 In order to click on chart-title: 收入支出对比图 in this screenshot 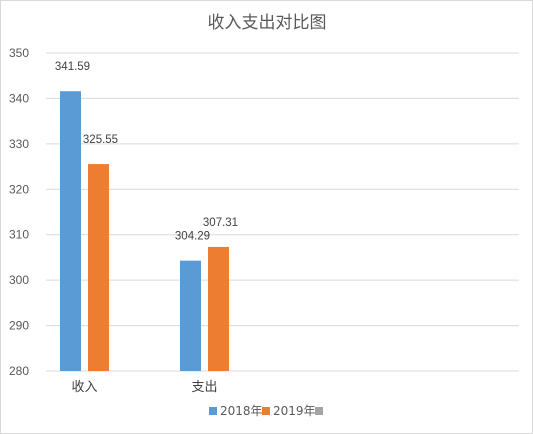, I will do `click(267, 23)`.